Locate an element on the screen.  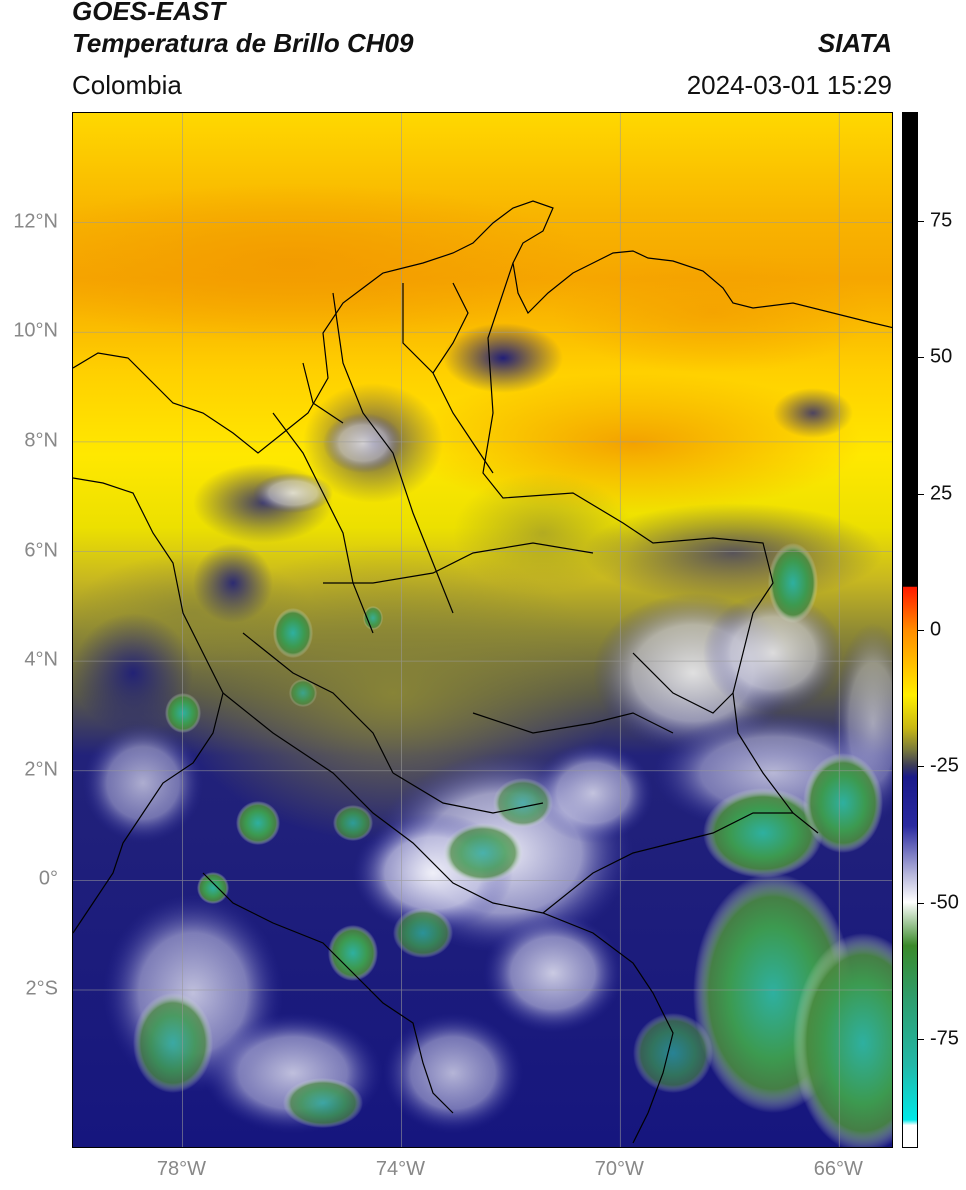
lat-tick-label: 12°N is located at coordinates (35, 221).